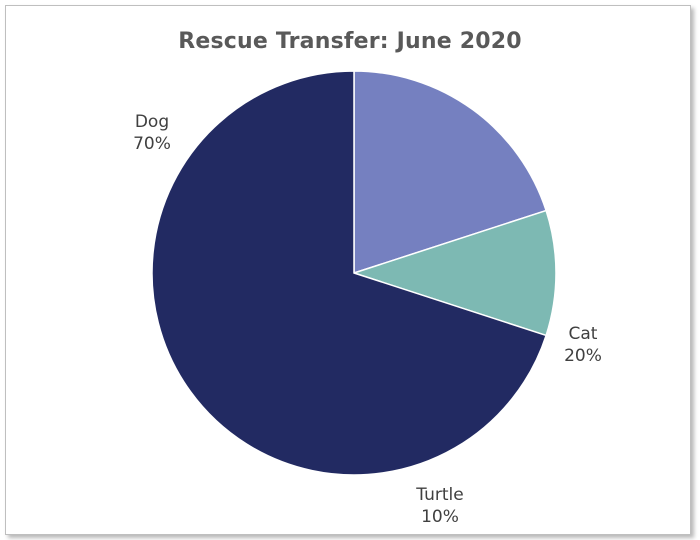  What do you see at coordinates (152, 133) in the screenshot?
I see `data-label-dog: Dog 70%` at bounding box center [152, 133].